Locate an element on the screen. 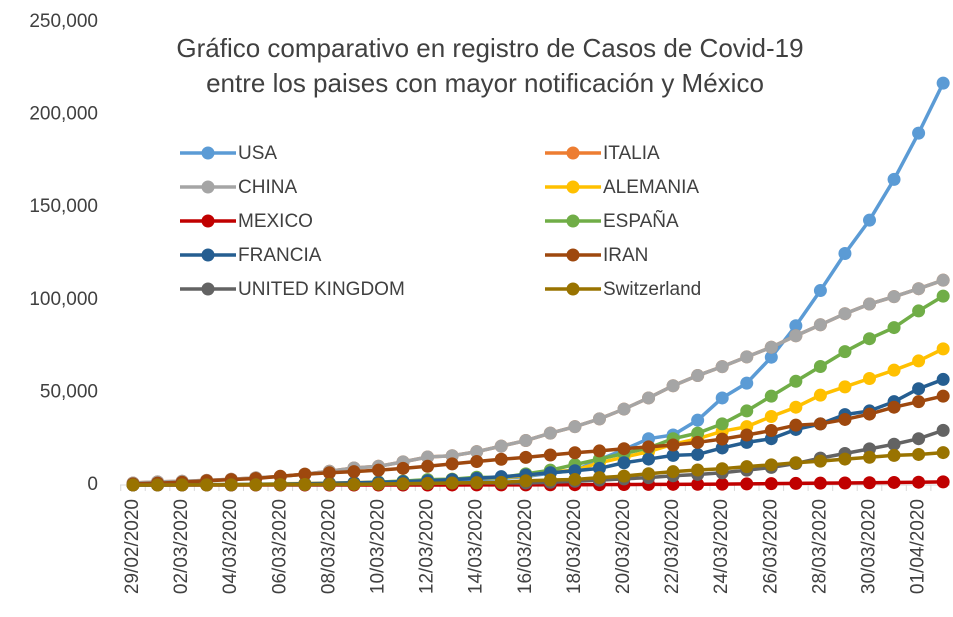 The width and height of the screenshot is (953, 617). x-tick-label: 30/03/2020 is located at coordinates (869, 546).